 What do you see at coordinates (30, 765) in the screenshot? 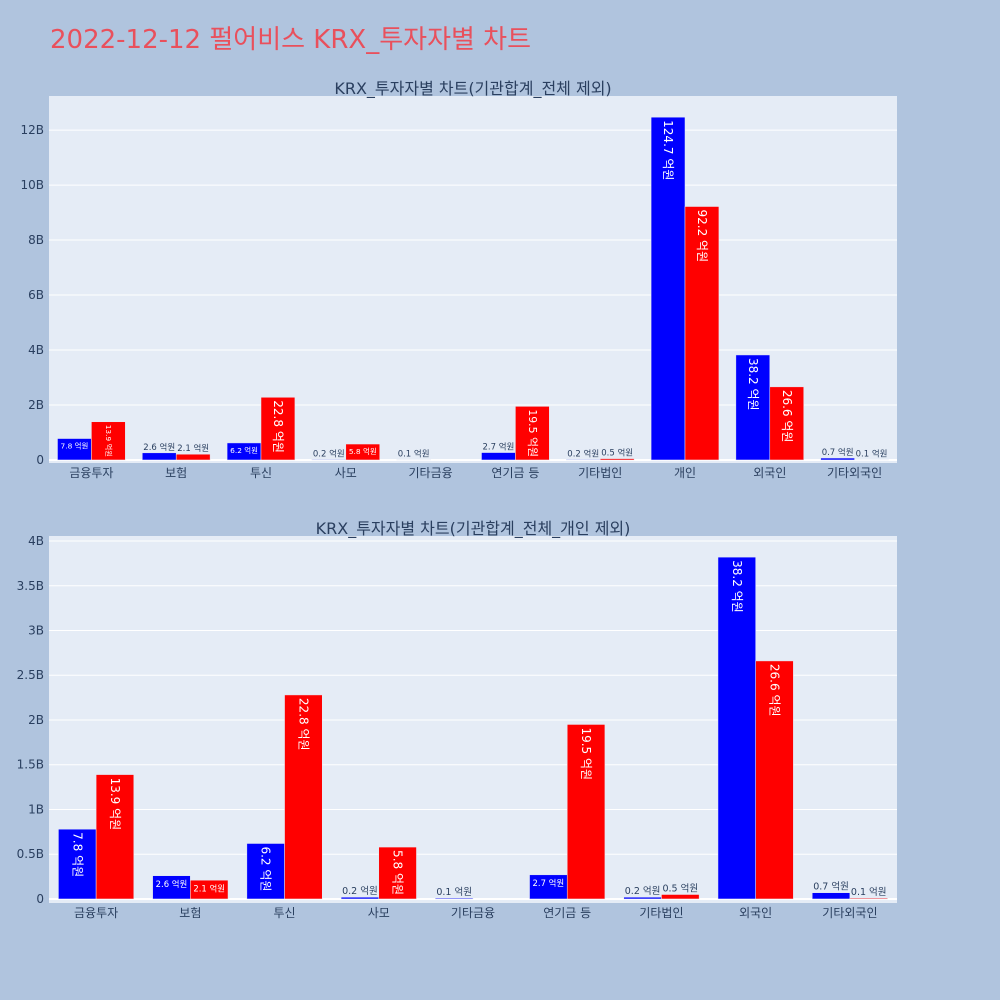
I see `y-tick-label: 1.5B` at bounding box center [30, 765].